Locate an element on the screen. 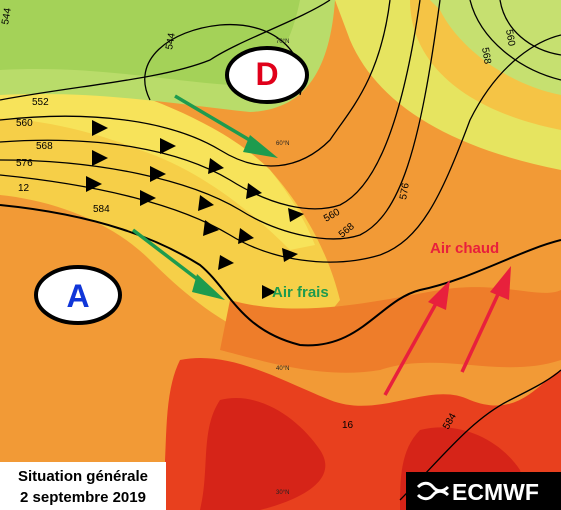 This screenshot has height=510, width=561. caption-box is located at coordinates (83, 486).